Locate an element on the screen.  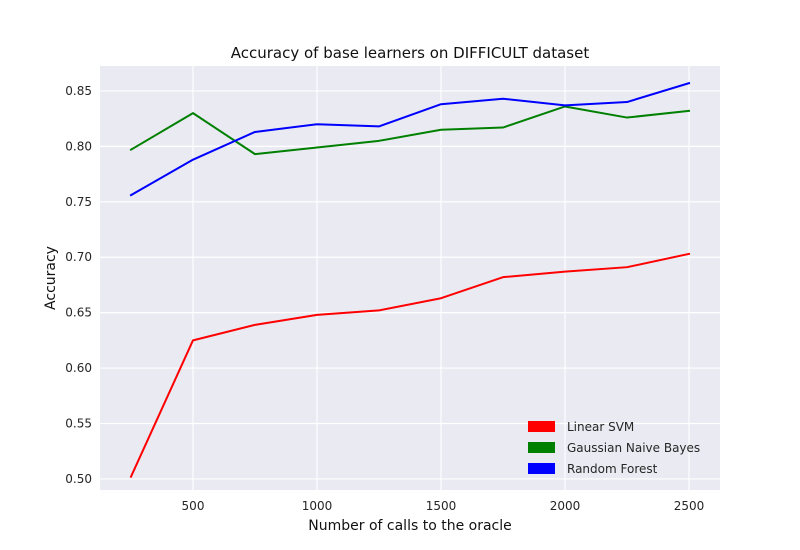
y-tick-label: 0.50 is located at coordinates (78, 479).